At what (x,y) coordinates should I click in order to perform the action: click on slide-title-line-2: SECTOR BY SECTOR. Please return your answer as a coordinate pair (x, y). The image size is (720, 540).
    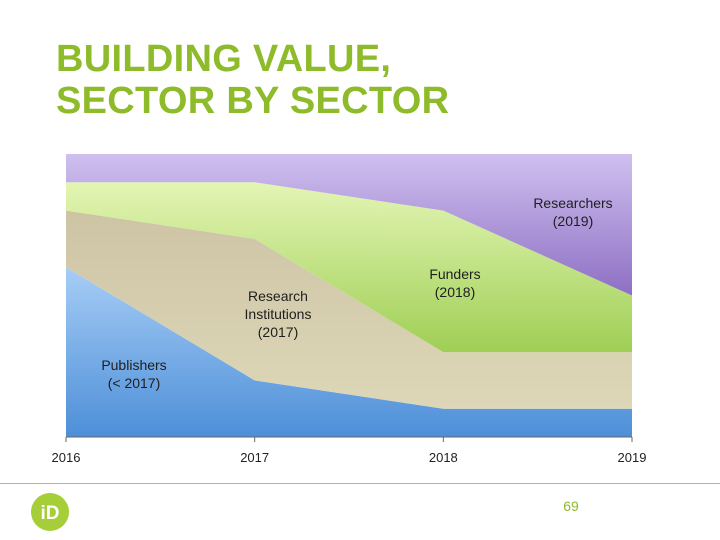
    Looking at the image, I should click on (253, 101).